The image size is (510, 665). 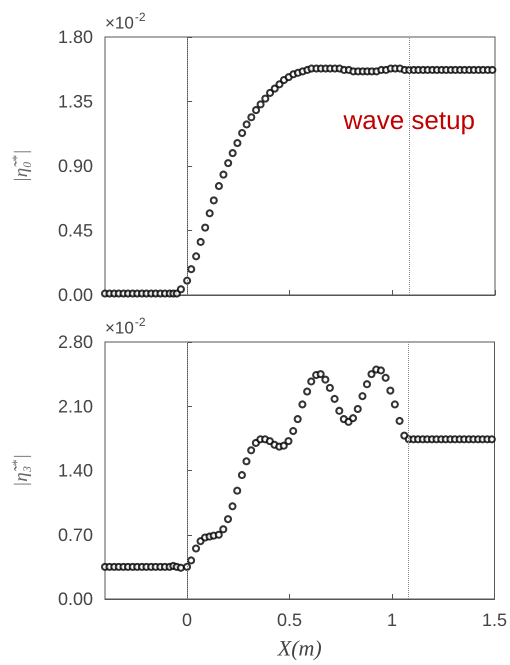 What do you see at coordinates (75, 342) in the screenshot?
I see `y-tick-label: 2.80` at bounding box center [75, 342].